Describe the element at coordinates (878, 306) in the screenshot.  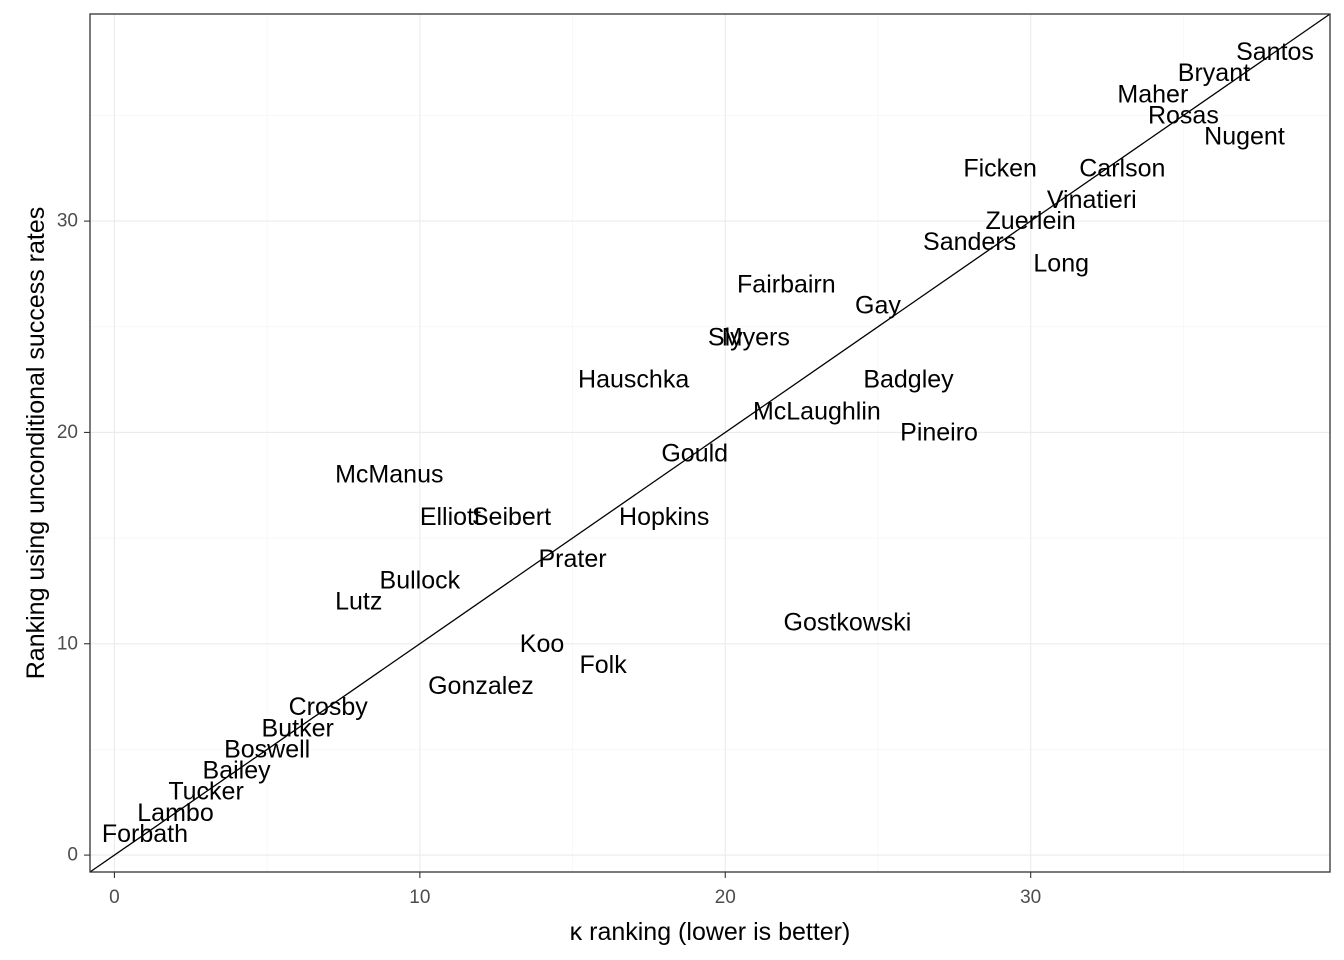
I see `point-label: Gay` at that location.